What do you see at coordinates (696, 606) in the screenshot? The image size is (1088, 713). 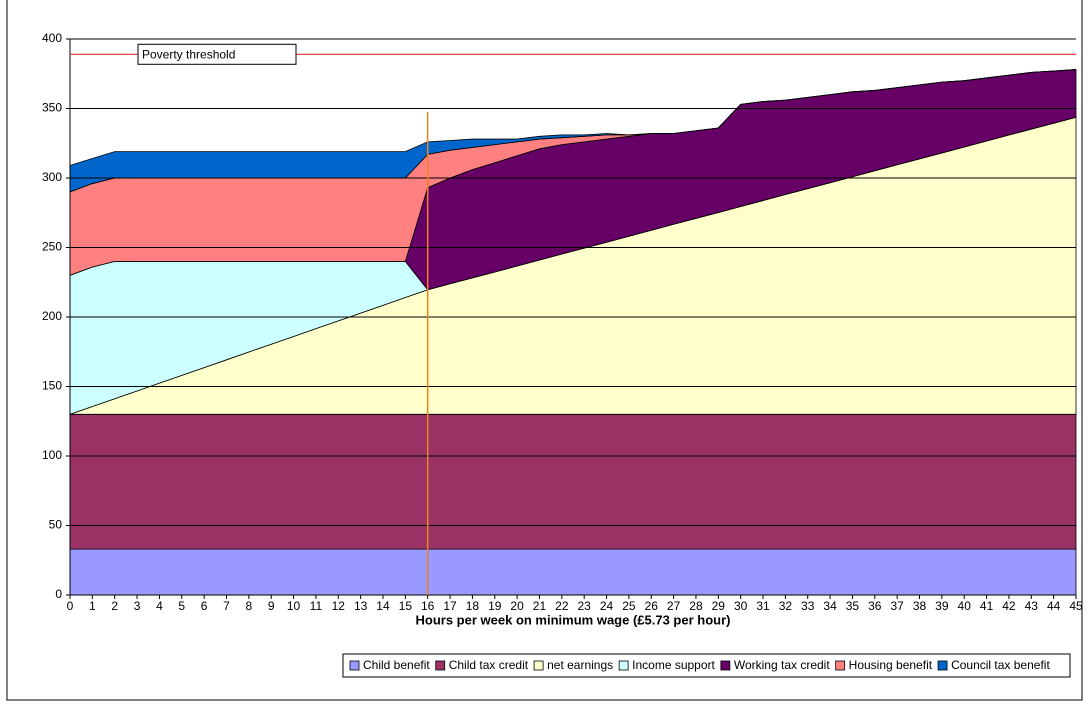 I see `x-tick-label: 28` at bounding box center [696, 606].